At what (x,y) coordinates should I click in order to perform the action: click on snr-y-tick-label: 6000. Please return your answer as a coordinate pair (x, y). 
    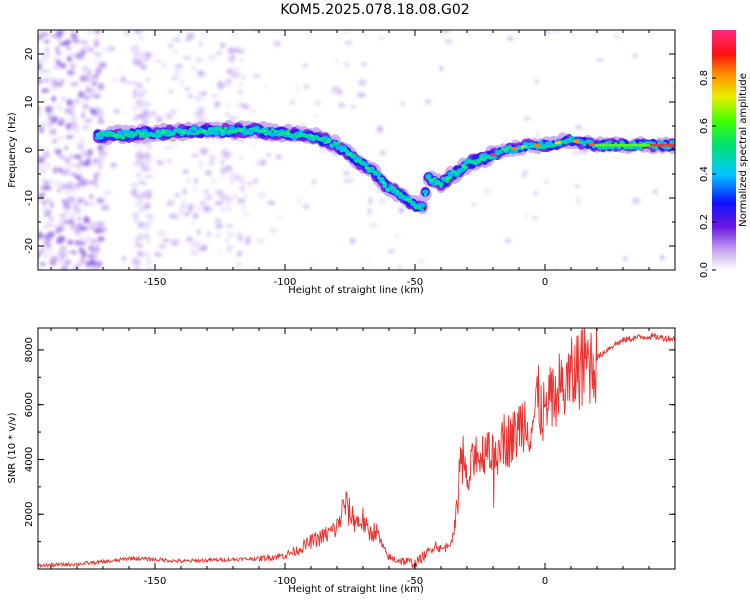
    Looking at the image, I should click on (29, 404).